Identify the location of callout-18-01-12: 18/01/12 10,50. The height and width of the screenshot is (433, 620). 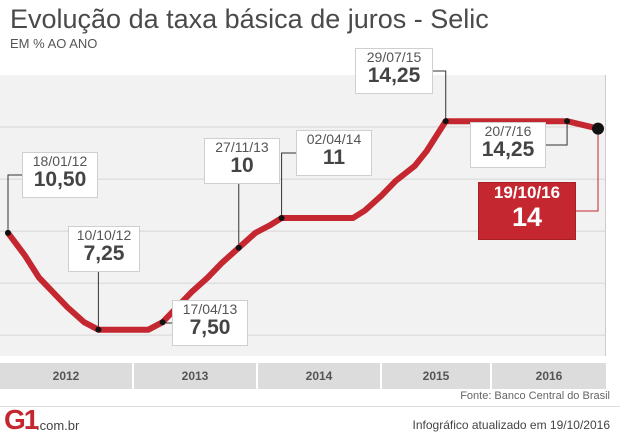
(60, 175).